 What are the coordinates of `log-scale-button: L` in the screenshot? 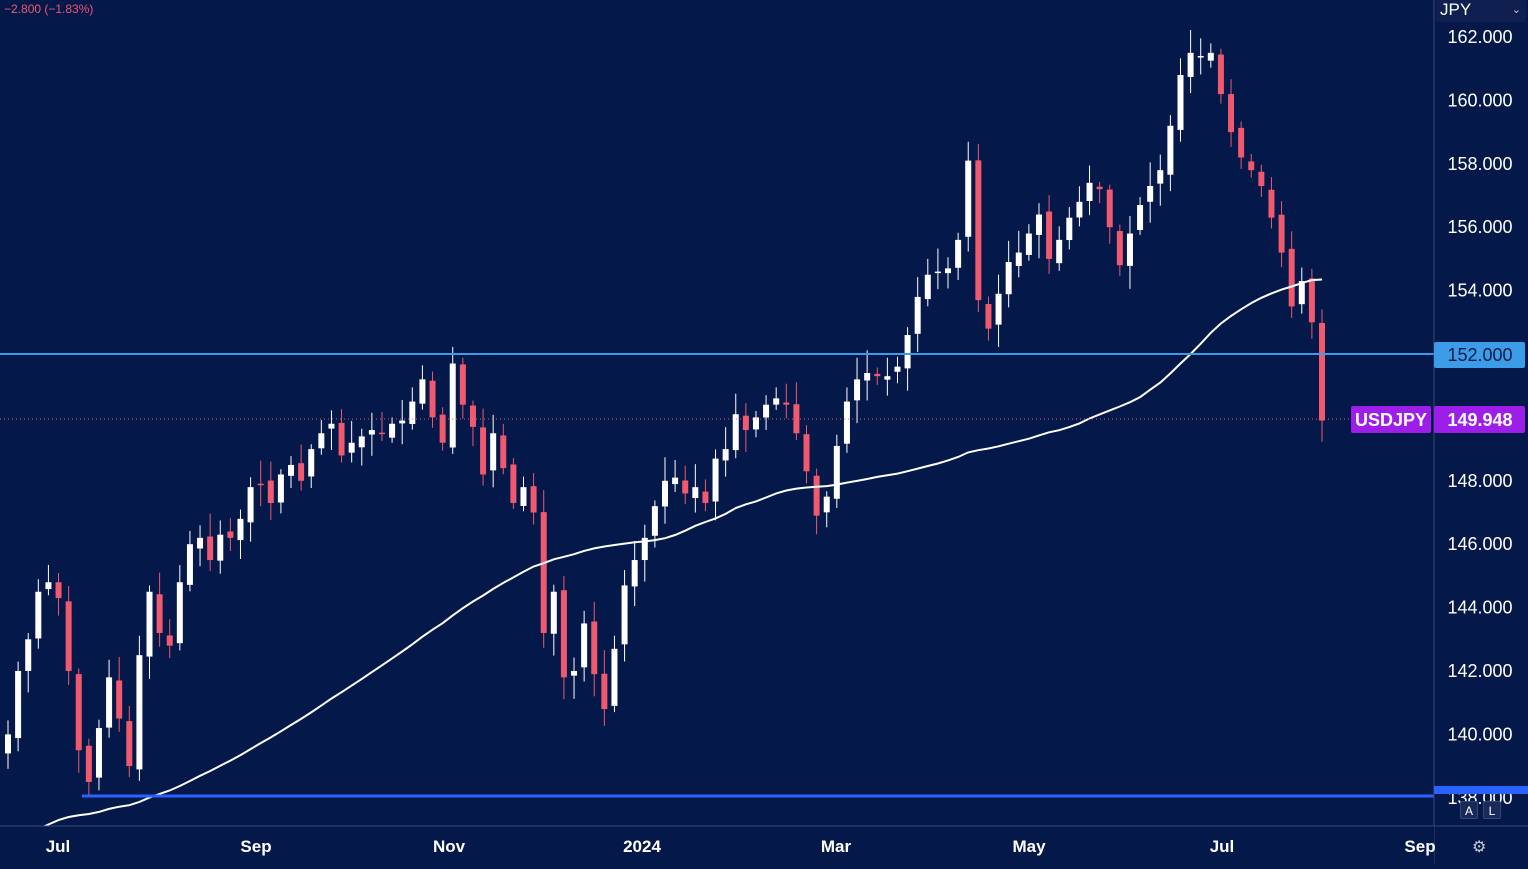 It's located at (1492, 810).